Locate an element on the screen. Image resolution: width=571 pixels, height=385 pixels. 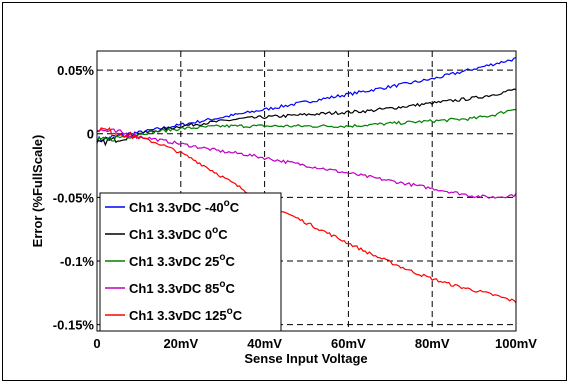
y-tick-label: 0.05% is located at coordinates (75, 70).